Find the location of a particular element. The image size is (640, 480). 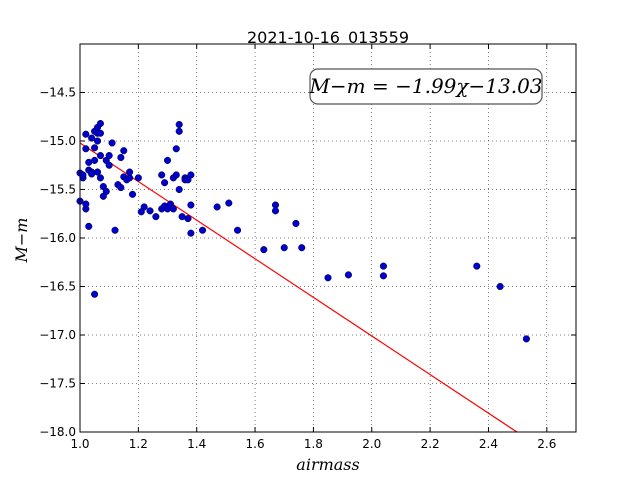

x-tick-labels: 1.0 1.2 1.4 1.6 1.8 2.0 2.2 2.4 2.6 is located at coordinates (313, 444).